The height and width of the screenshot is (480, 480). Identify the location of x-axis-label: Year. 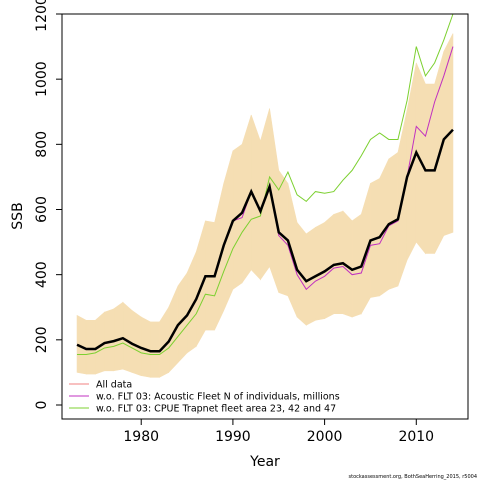
(264, 462).